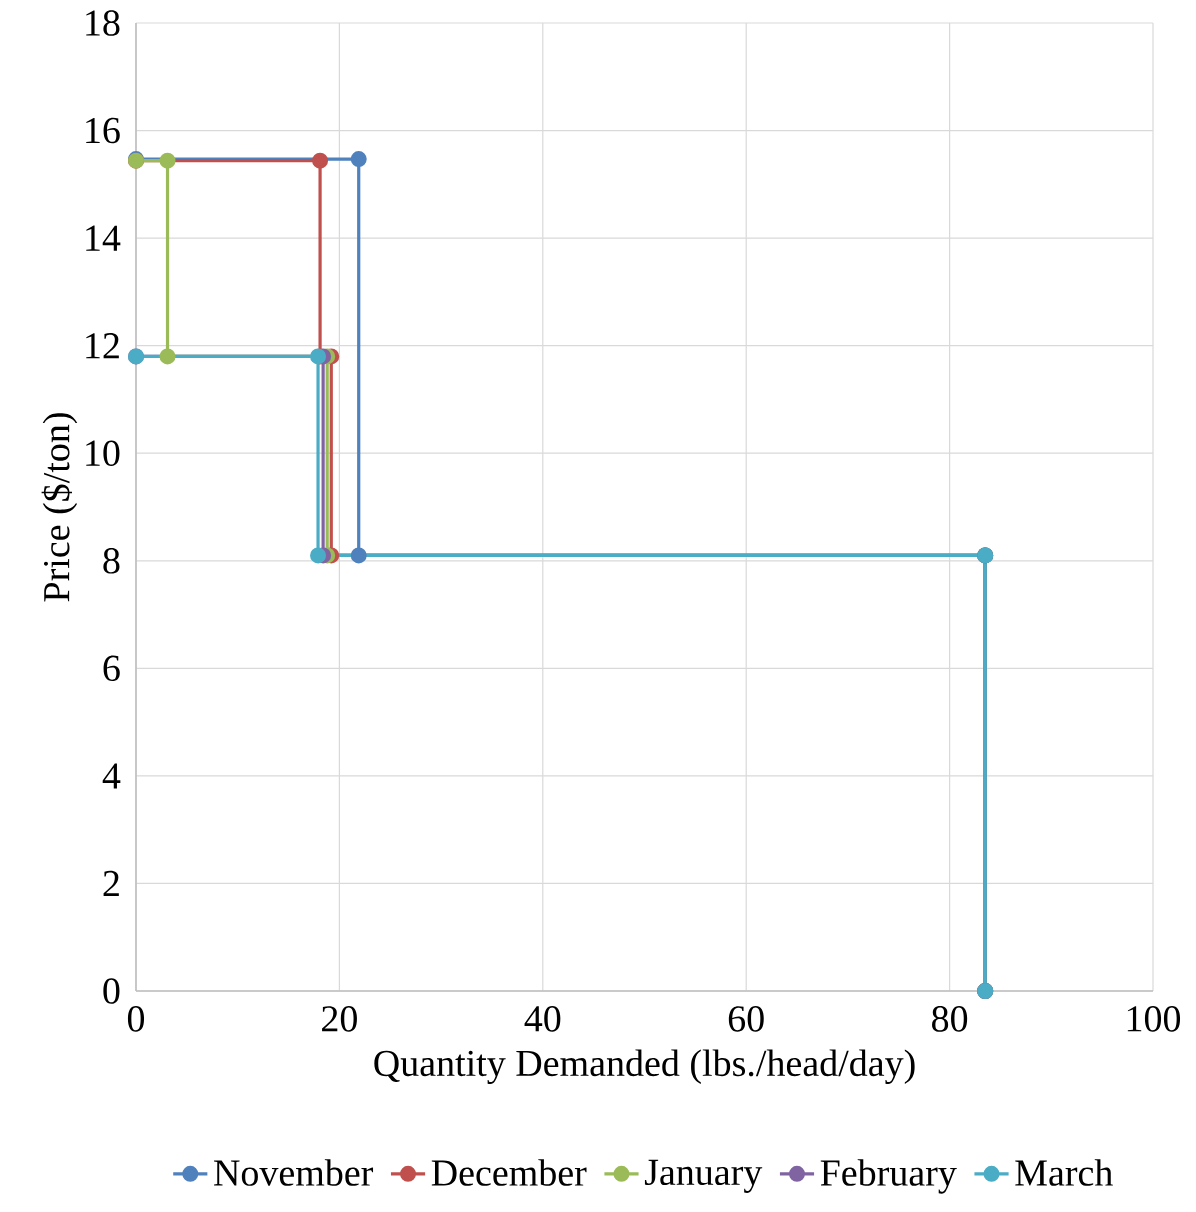  Describe the element at coordinates (294, 1172) in the screenshot. I see `legend-label: November` at that location.